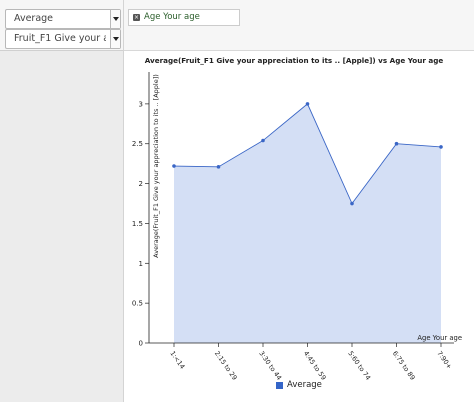 The height and width of the screenshot is (402, 474). What do you see at coordinates (60, 38) in the screenshot?
I see `field-select-value: Fruit_F1 Give your apprec` at bounding box center [60, 38].